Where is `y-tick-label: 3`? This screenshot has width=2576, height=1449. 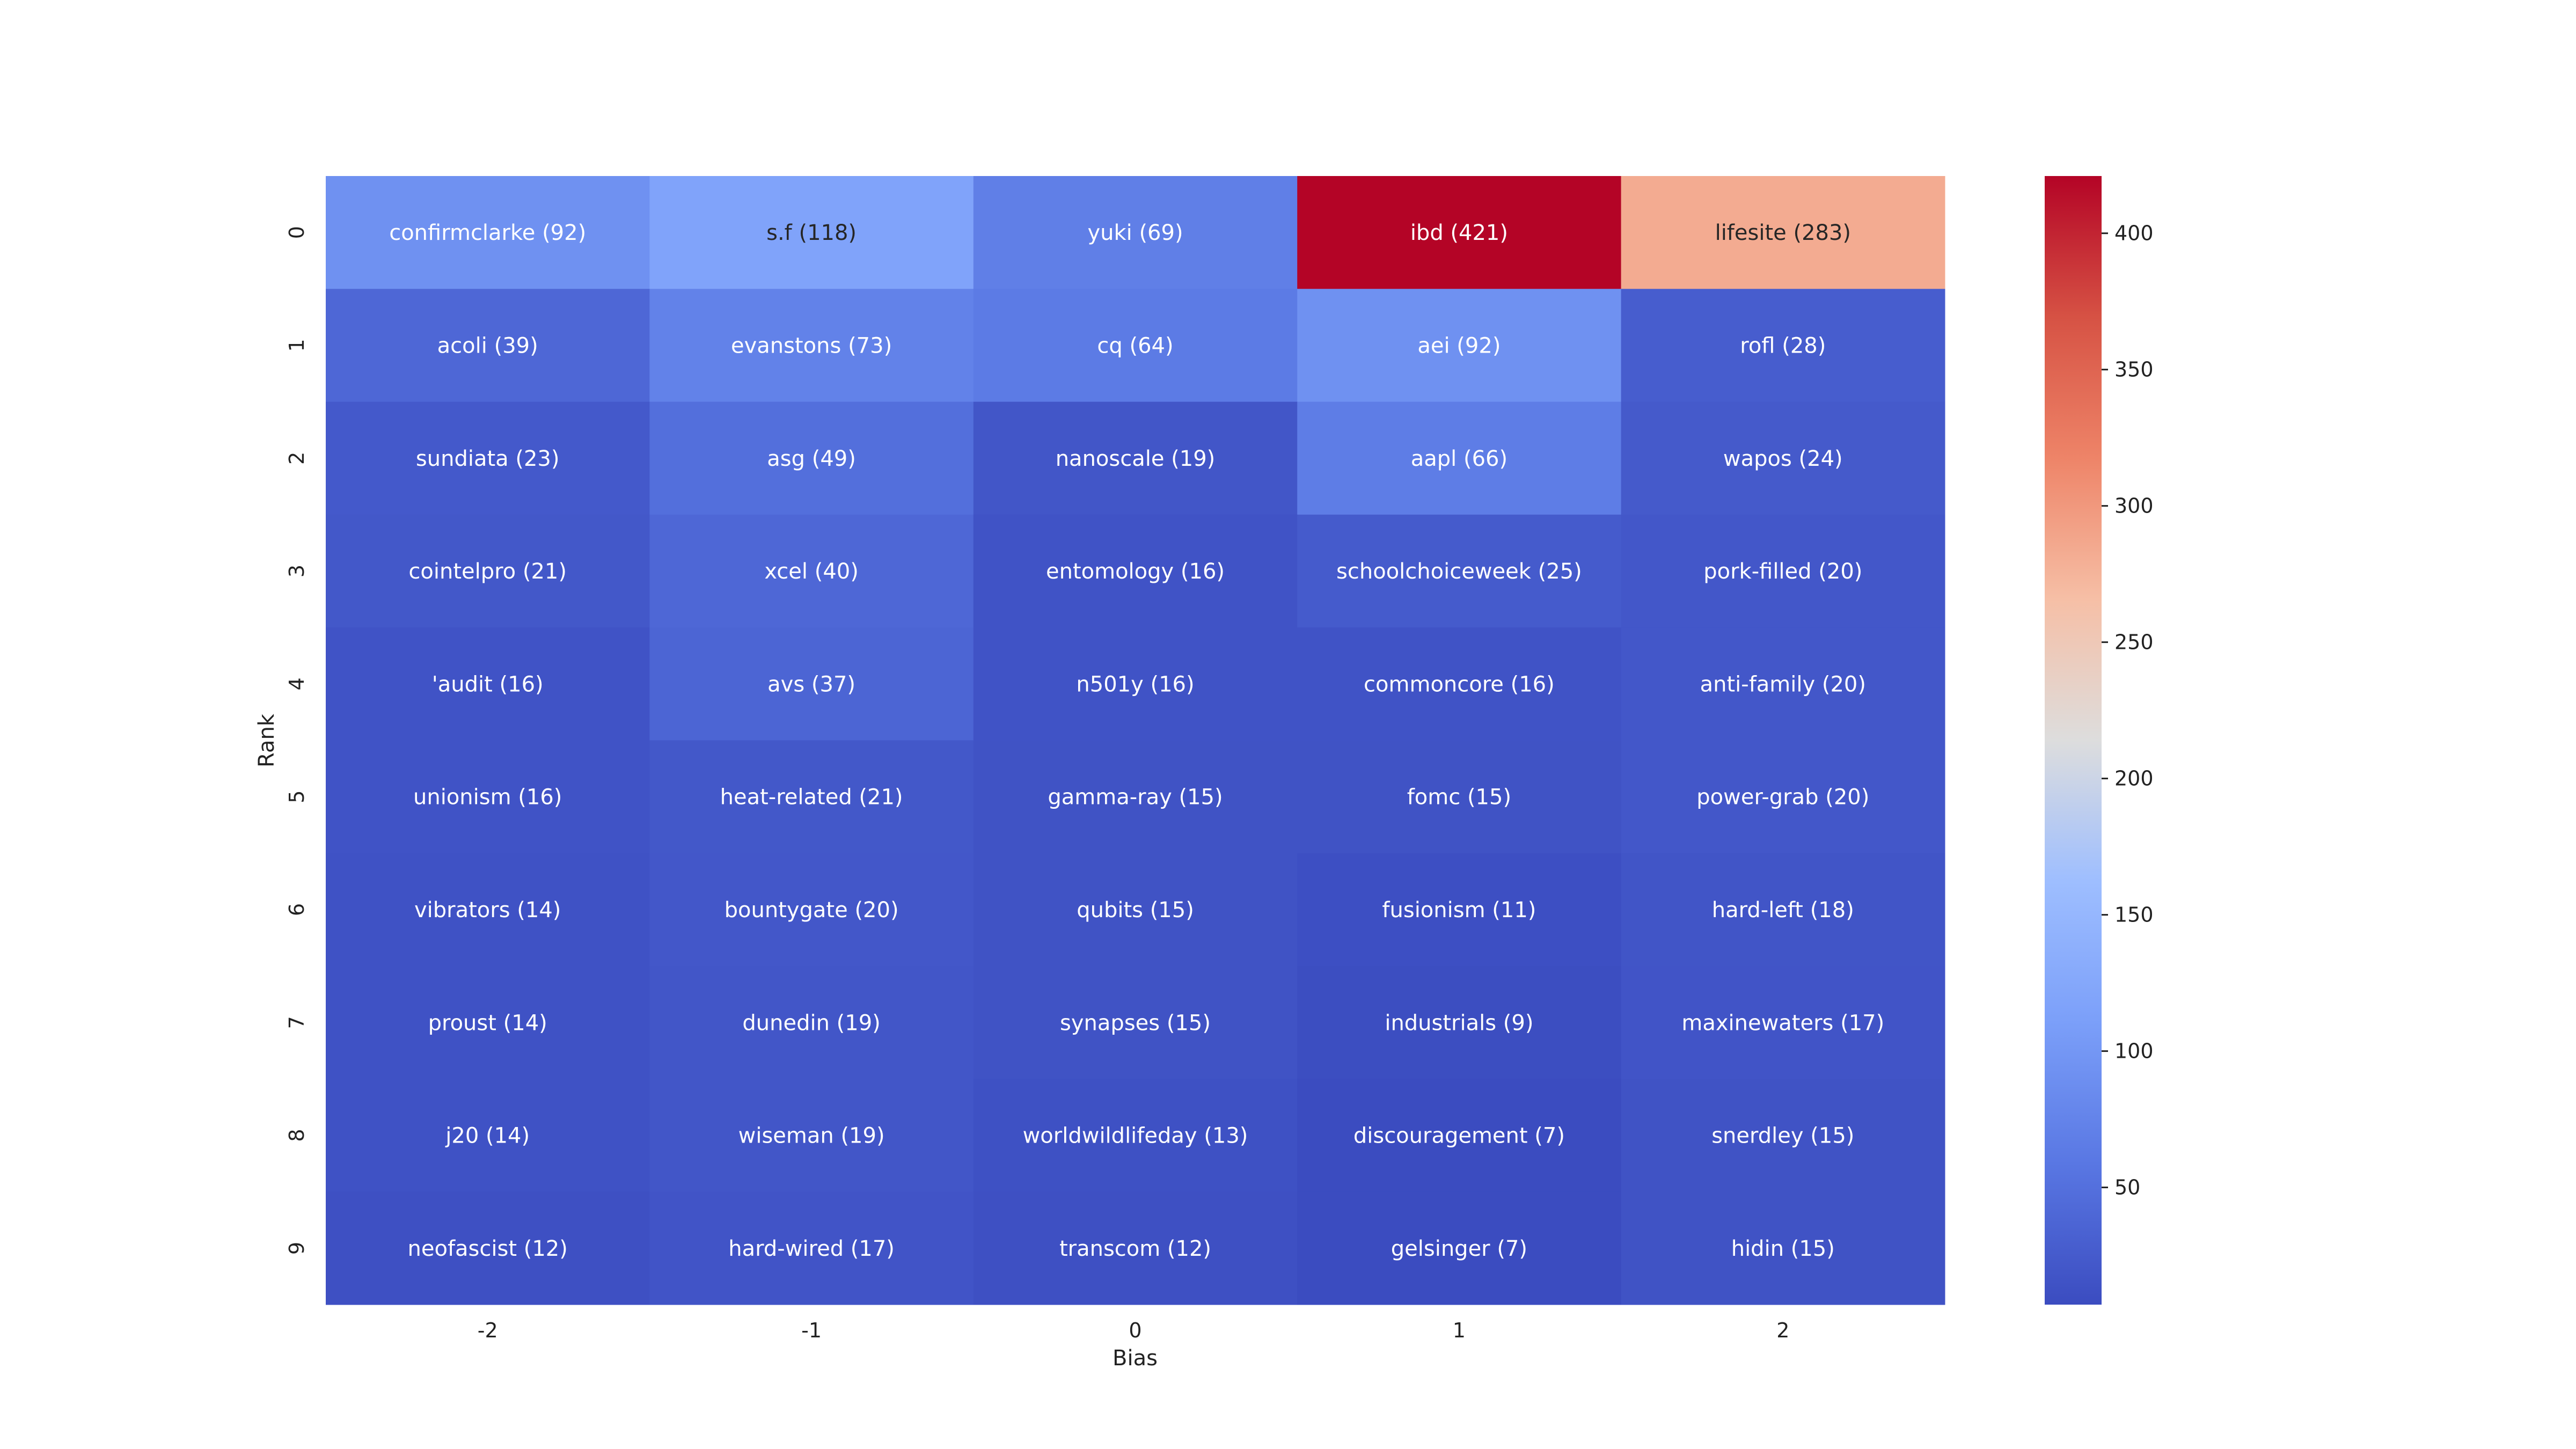 y-tick-label: 3 is located at coordinates (297, 571).